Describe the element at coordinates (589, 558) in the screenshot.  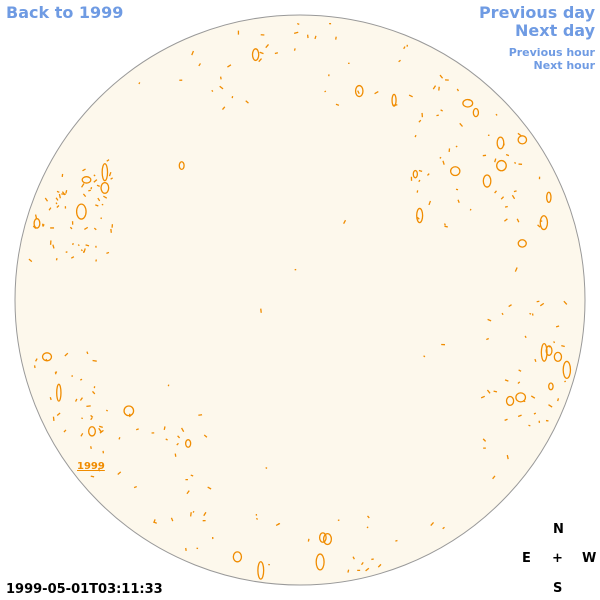
I see `compass-west: W` at that location.